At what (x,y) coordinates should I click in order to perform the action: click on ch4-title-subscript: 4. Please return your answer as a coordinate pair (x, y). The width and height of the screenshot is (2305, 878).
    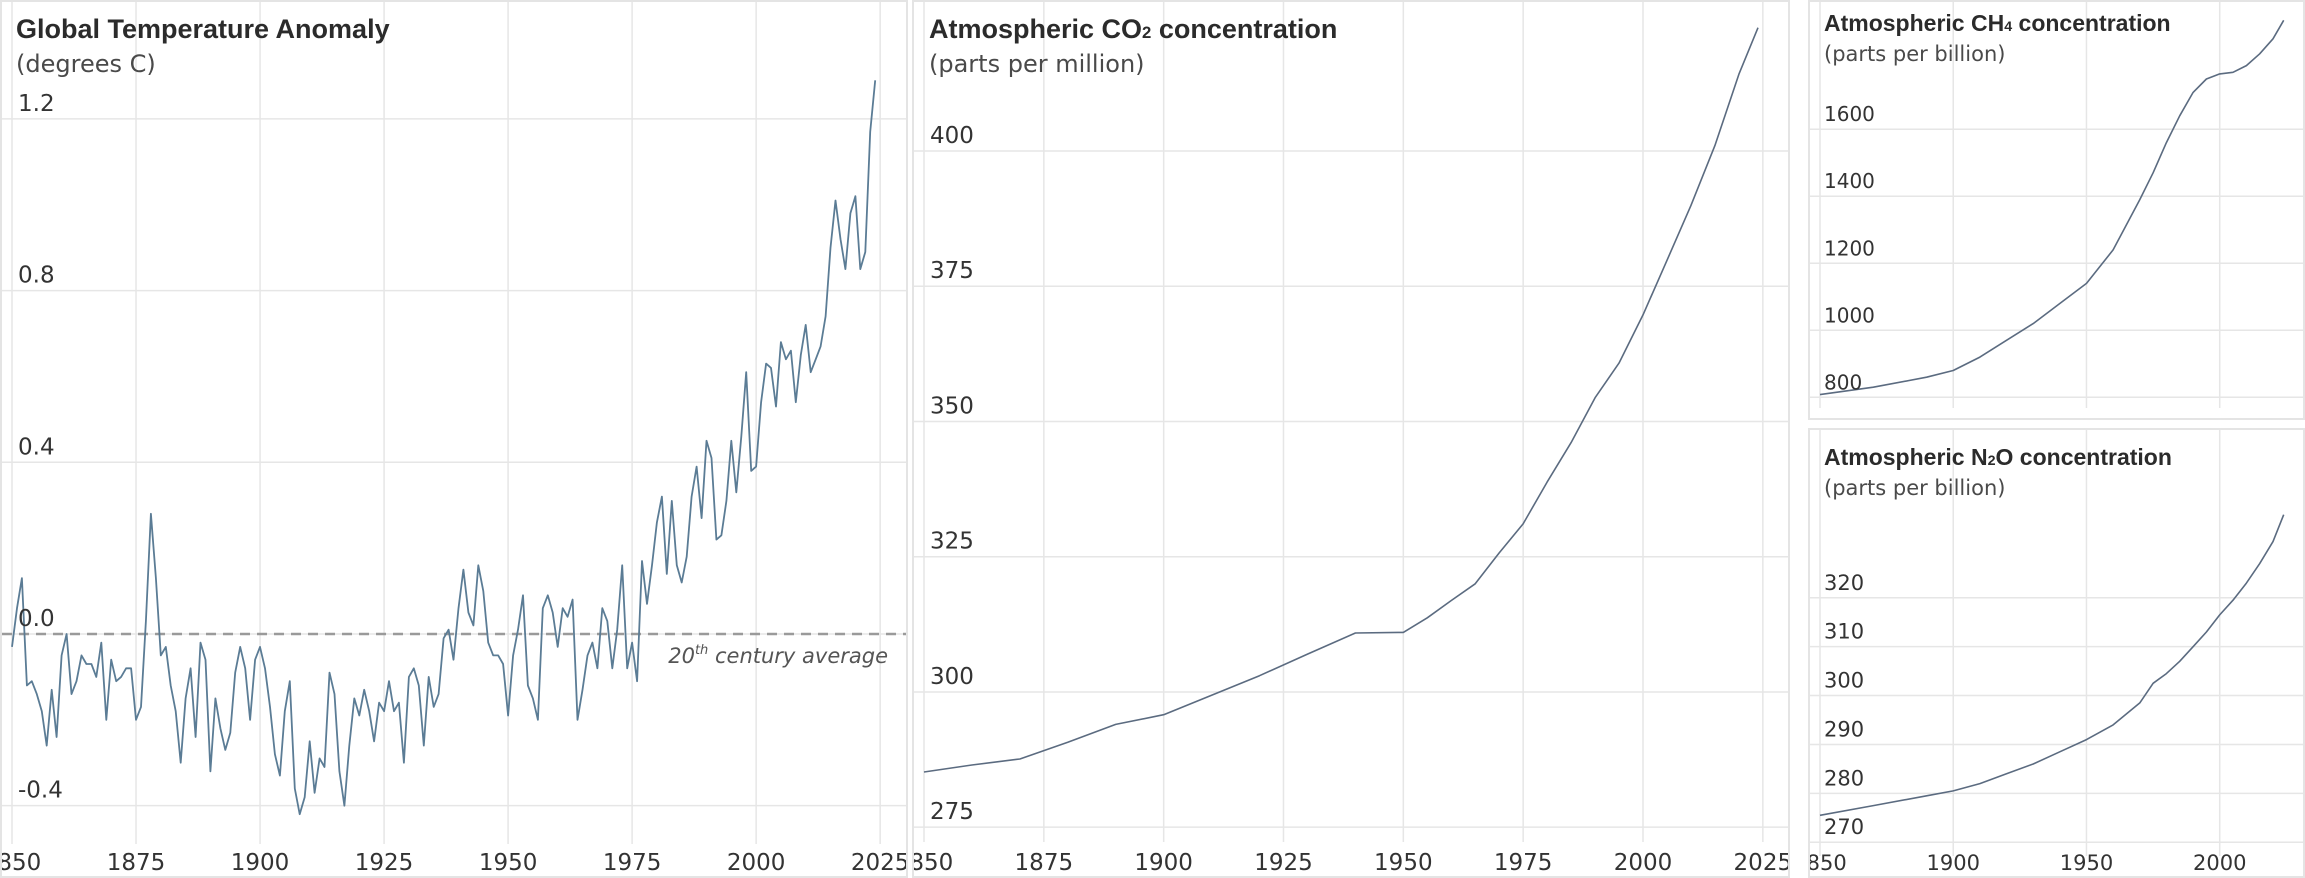
    Looking at the image, I should click on (2008, 27).